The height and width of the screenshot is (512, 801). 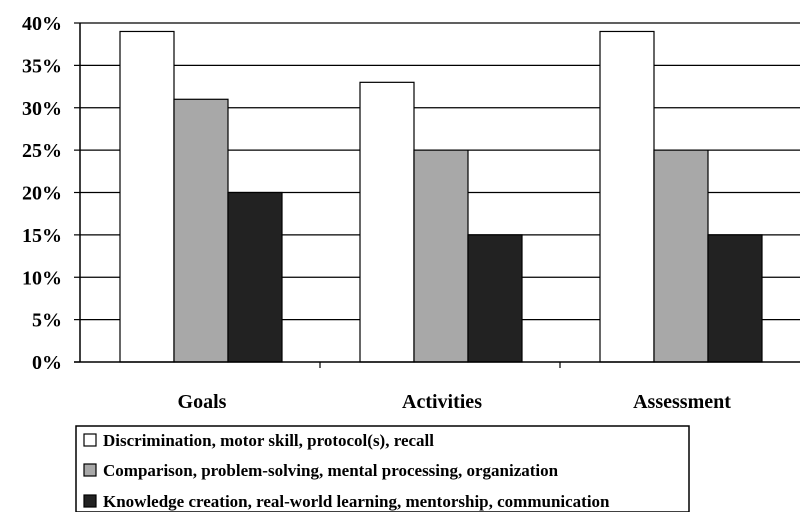 What do you see at coordinates (42, 151) in the screenshot?
I see `y-tick-label: 25%` at bounding box center [42, 151].